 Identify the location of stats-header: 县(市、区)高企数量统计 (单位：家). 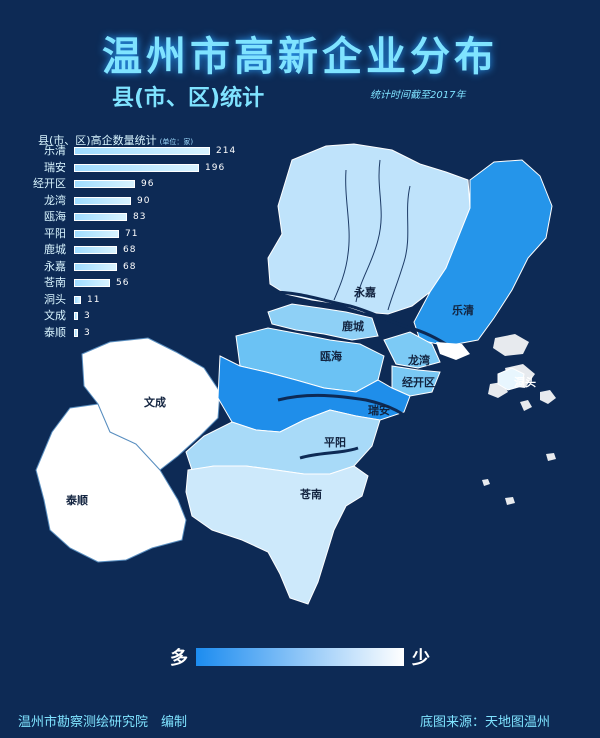
(115, 140).